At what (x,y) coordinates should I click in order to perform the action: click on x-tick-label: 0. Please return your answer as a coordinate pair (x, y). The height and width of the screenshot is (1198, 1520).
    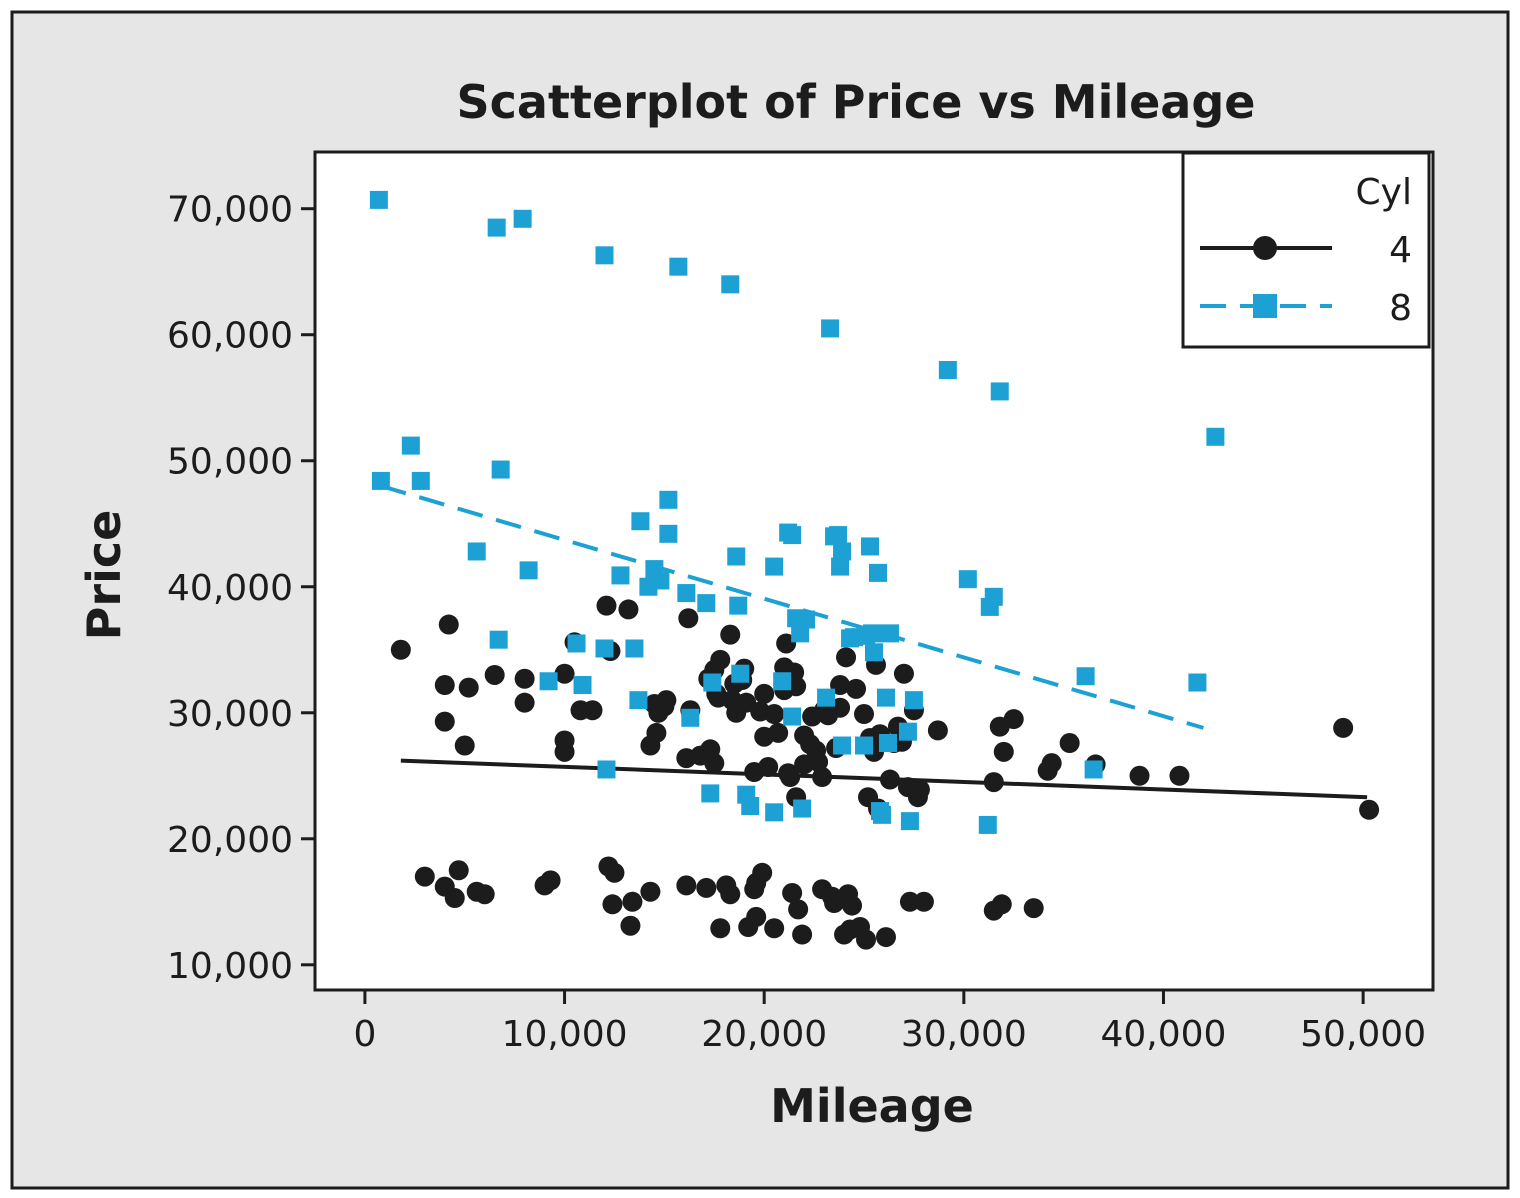
    Looking at the image, I should click on (364, 1034).